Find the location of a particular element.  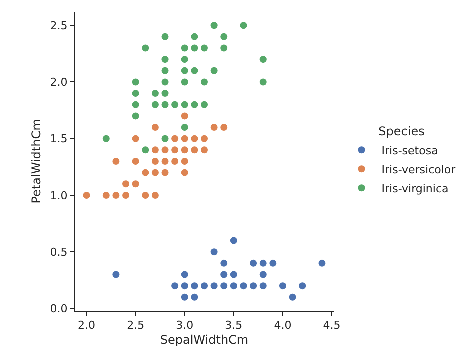

legend-label: Iris-versicolor is located at coordinates (419, 169).